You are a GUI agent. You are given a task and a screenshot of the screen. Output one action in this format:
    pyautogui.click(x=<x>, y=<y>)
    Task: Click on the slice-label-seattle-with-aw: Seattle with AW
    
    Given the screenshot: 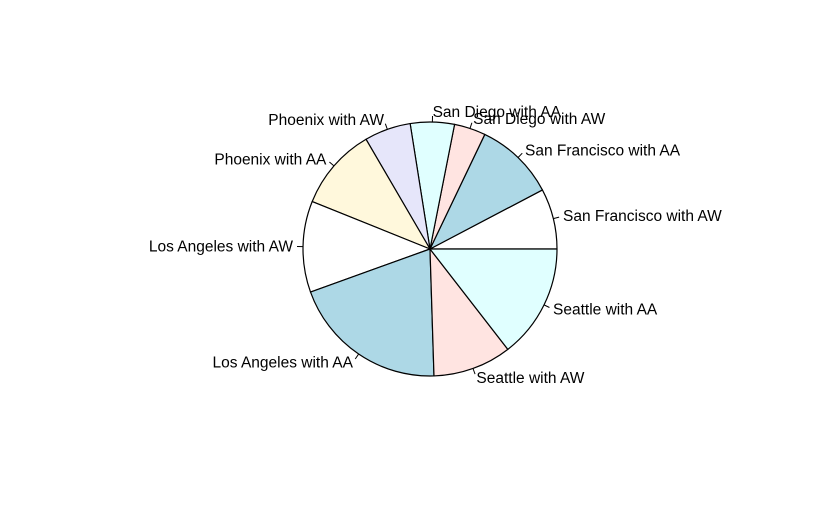 What is the action you would take?
    pyautogui.click(x=530, y=378)
    